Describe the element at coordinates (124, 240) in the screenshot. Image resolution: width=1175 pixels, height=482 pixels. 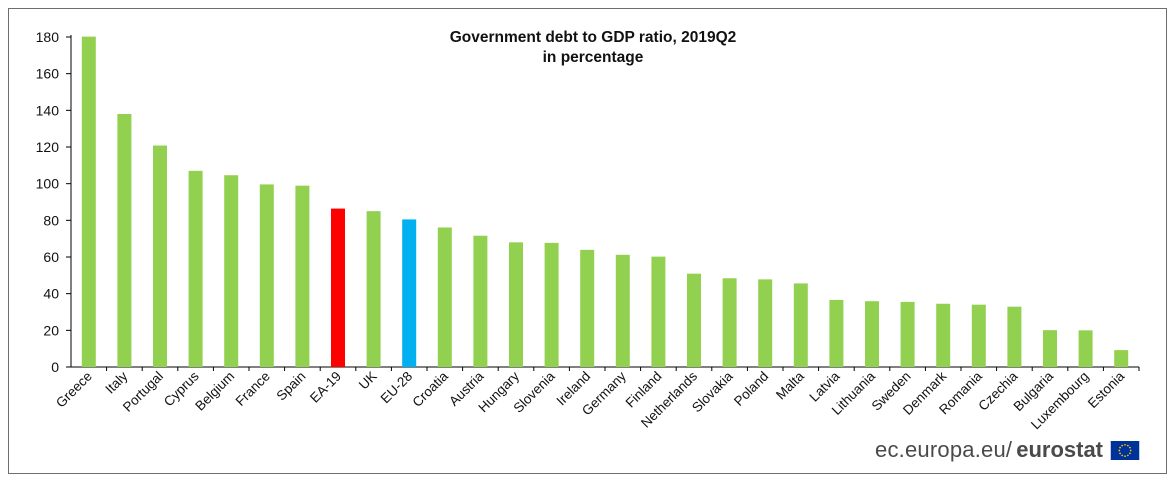
I see `bar-italy` at that location.